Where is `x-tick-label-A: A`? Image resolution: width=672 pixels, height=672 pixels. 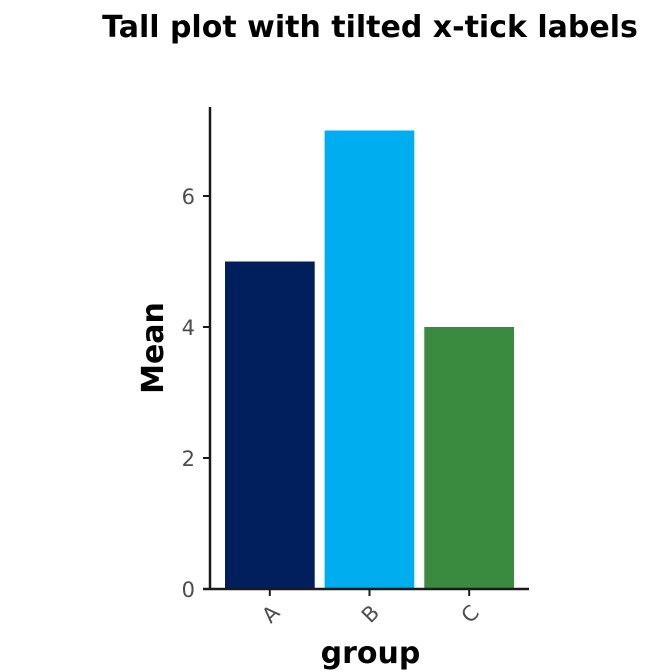 x-tick-label-A: A is located at coordinates (271, 614).